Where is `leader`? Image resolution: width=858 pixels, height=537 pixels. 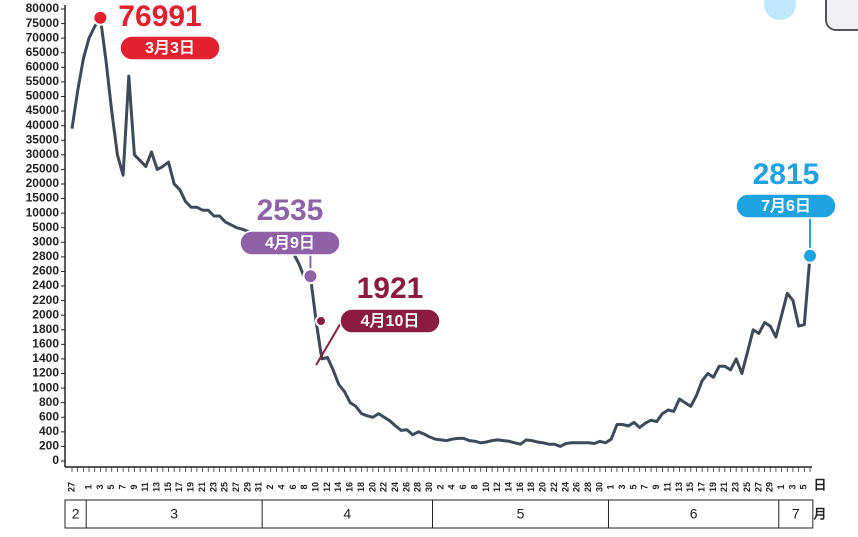 leader is located at coordinates (329, 343).